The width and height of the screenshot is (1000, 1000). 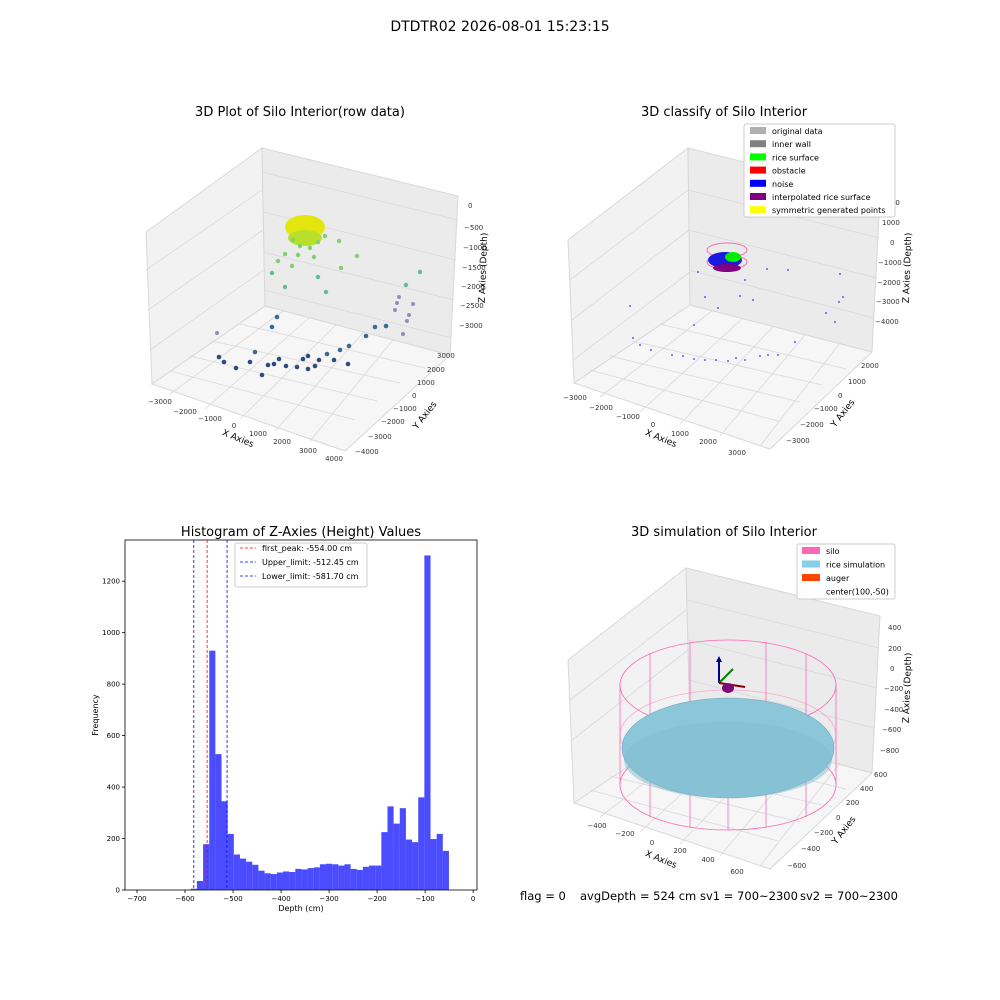 What do you see at coordinates (280, 899) in the screenshot?
I see `histogram-xtick-label: −400` at bounding box center [280, 899].